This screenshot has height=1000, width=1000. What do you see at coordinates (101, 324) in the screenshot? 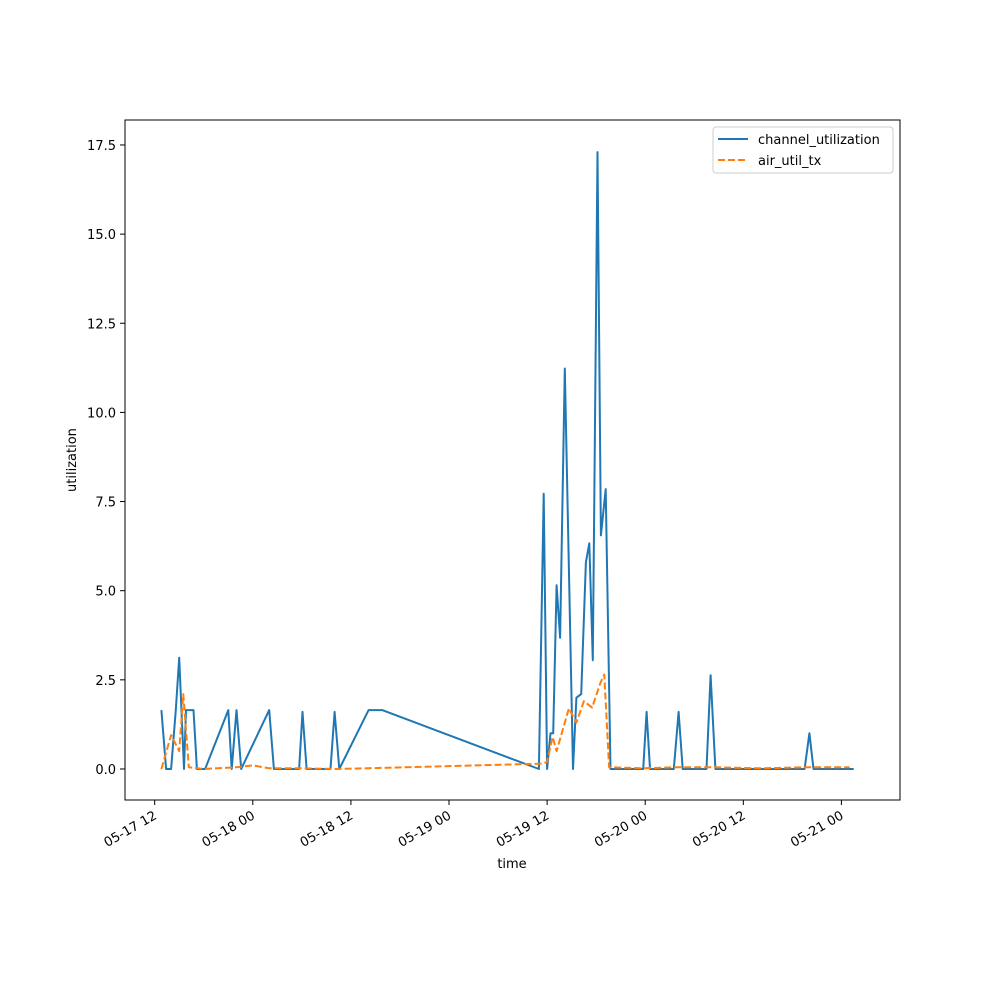
I see `y-tick-label: 12.5` at bounding box center [101, 324].